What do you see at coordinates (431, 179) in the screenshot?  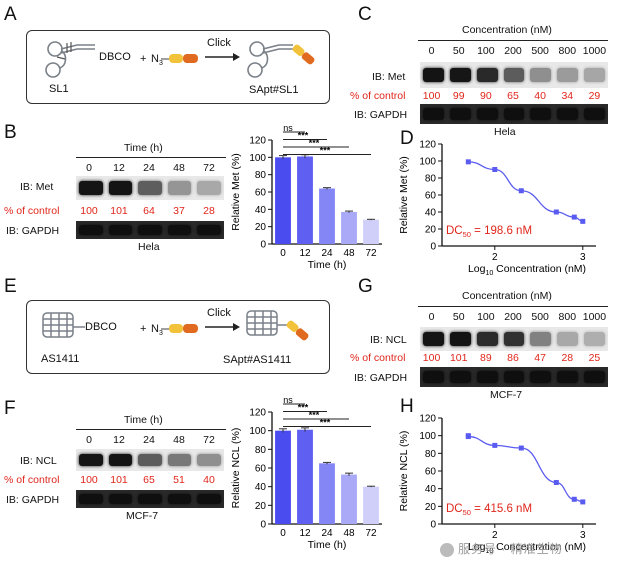 I see `d-chart-ytick-label-4: 80` at bounding box center [431, 179].